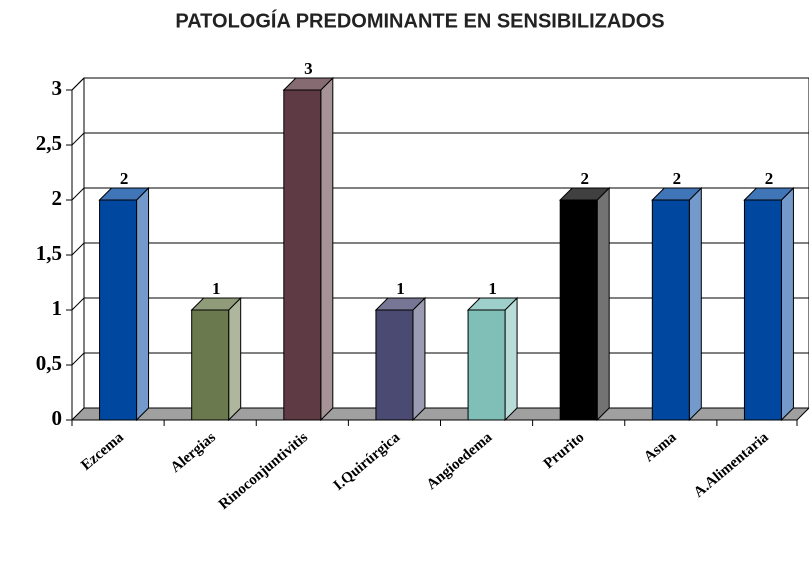 The image size is (809, 576). What do you see at coordinates (57, 88) in the screenshot?
I see `y-tick-label: 3` at bounding box center [57, 88].